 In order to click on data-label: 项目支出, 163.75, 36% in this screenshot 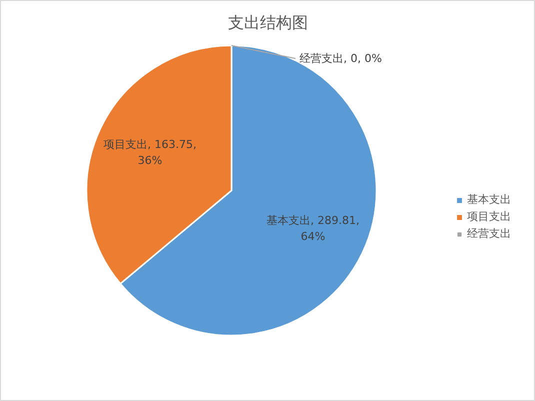, I will do `click(150, 152)`.